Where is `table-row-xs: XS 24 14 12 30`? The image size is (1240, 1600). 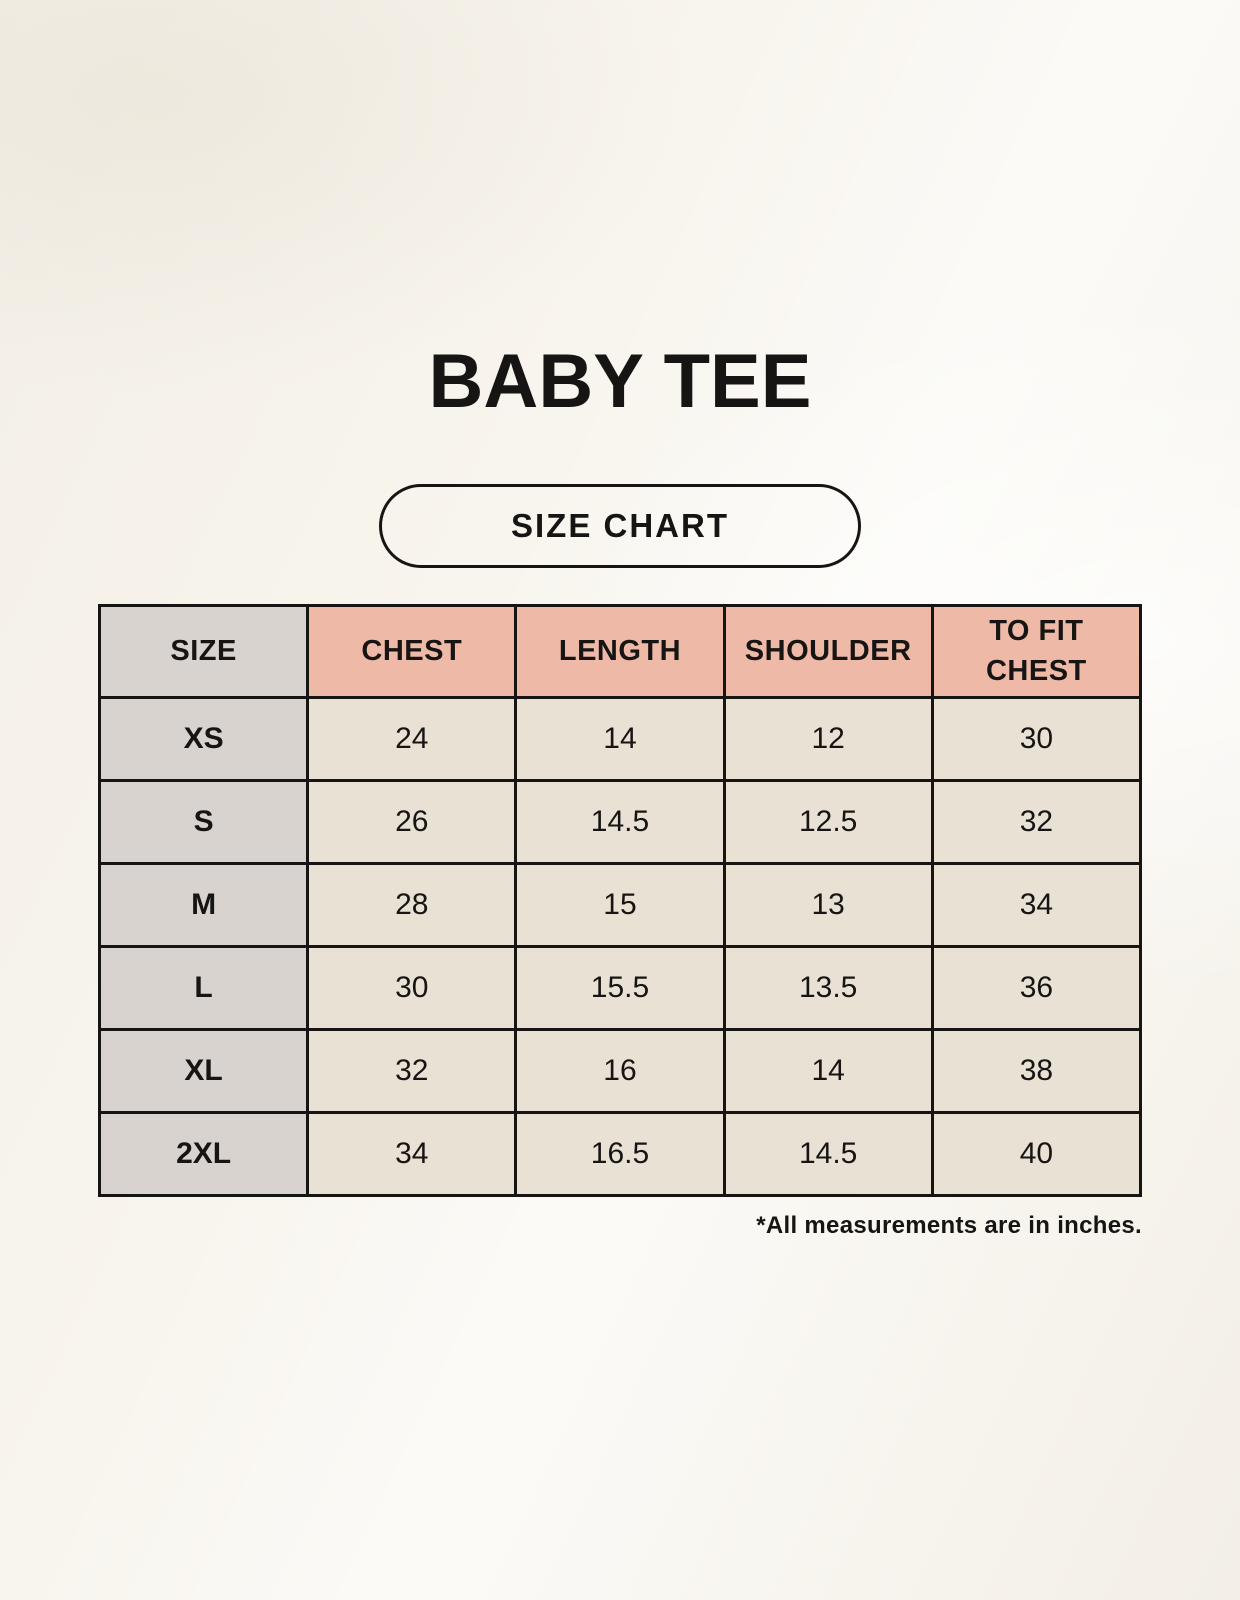 table-row-xs: XS 24 14 12 30 is located at coordinates (620, 739).